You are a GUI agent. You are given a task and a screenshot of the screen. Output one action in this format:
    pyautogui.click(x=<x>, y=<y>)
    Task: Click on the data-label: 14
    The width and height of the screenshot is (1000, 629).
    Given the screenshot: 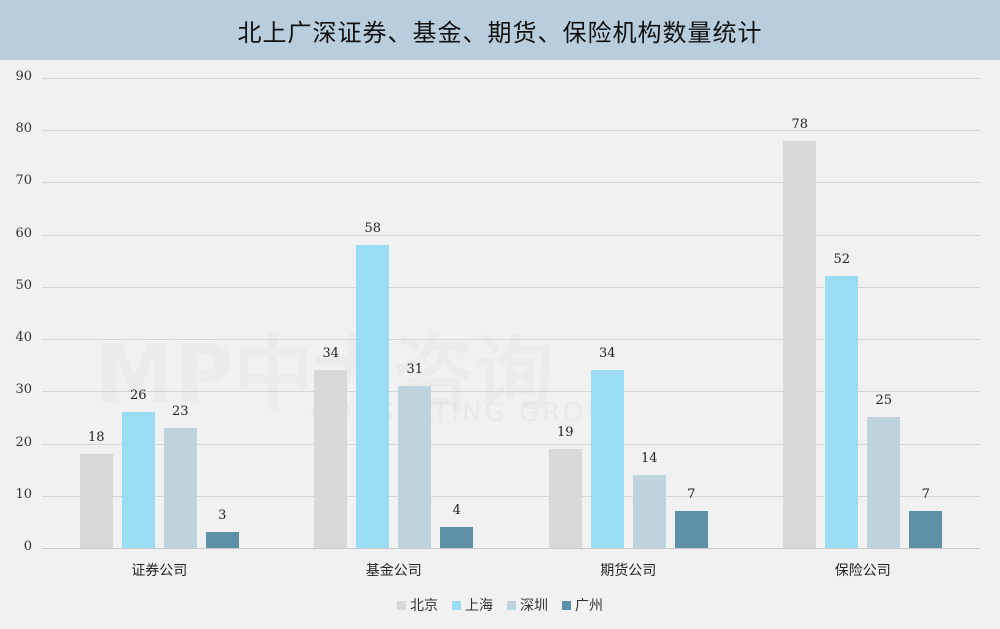 What is the action you would take?
    pyautogui.click(x=649, y=458)
    